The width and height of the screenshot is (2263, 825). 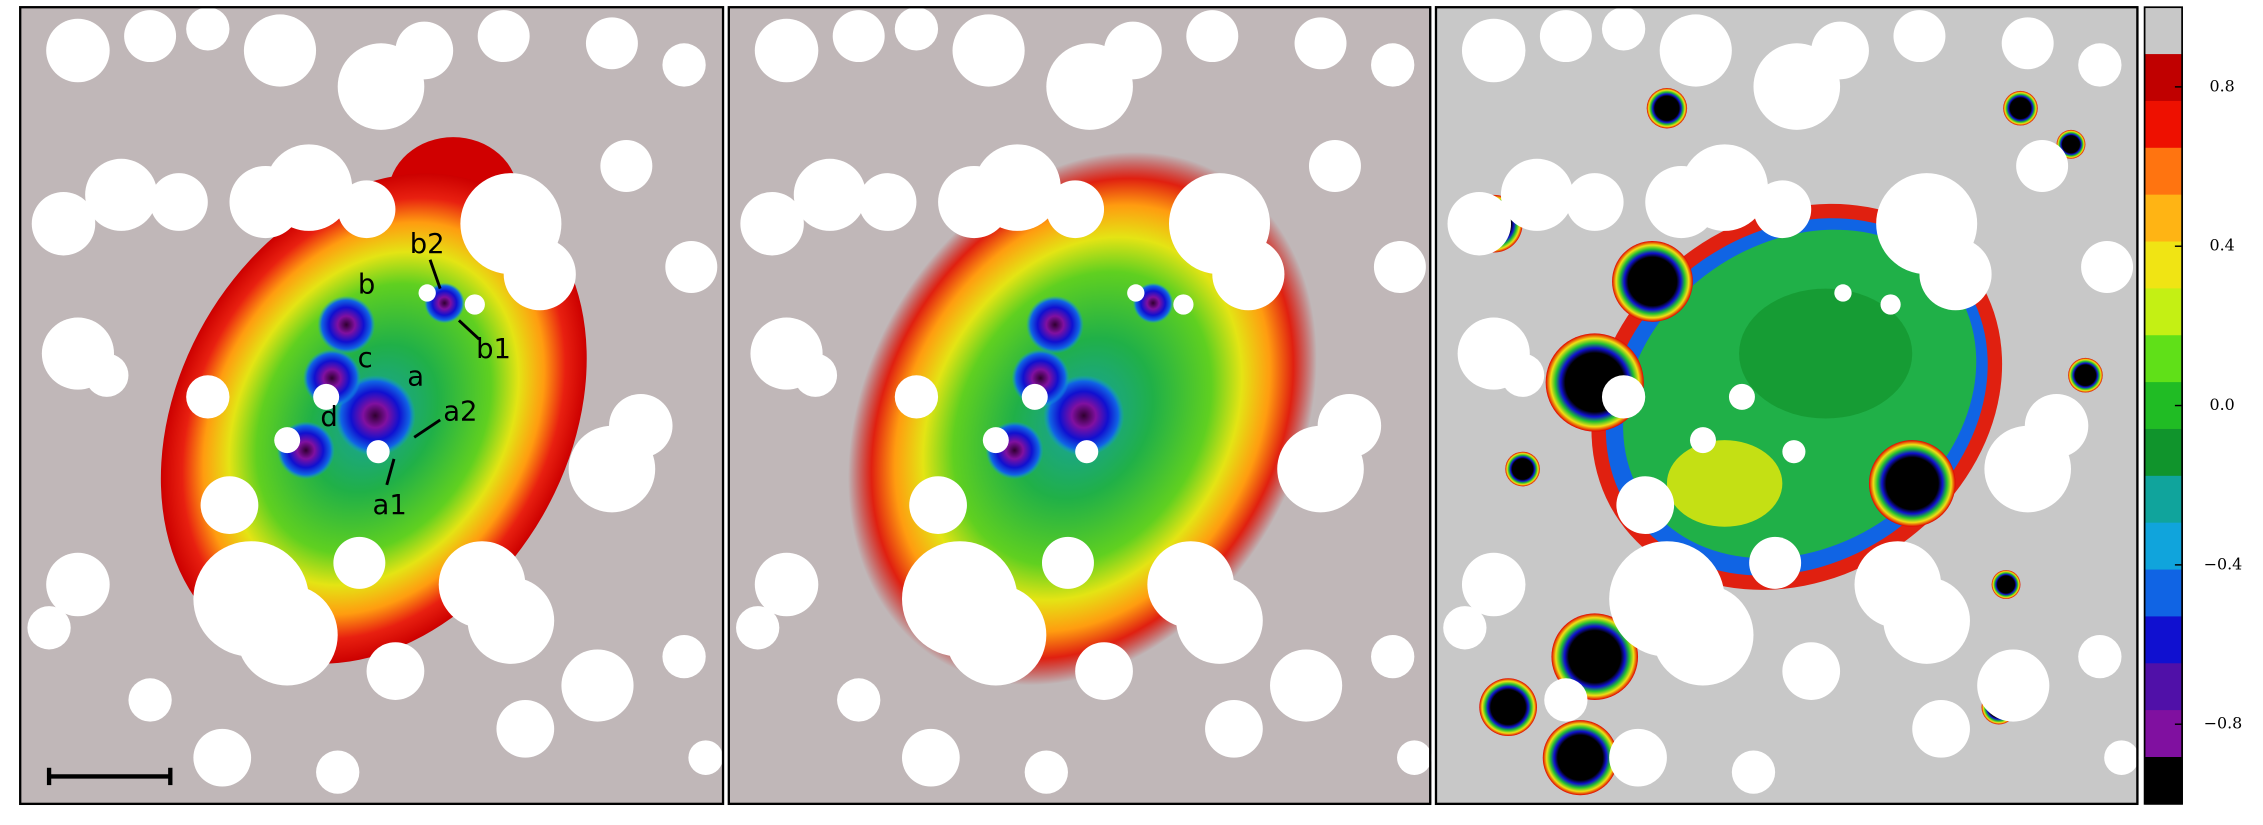 What do you see at coordinates (415, 377) in the screenshot?
I see `annotation: a` at bounding box center [415, 377].